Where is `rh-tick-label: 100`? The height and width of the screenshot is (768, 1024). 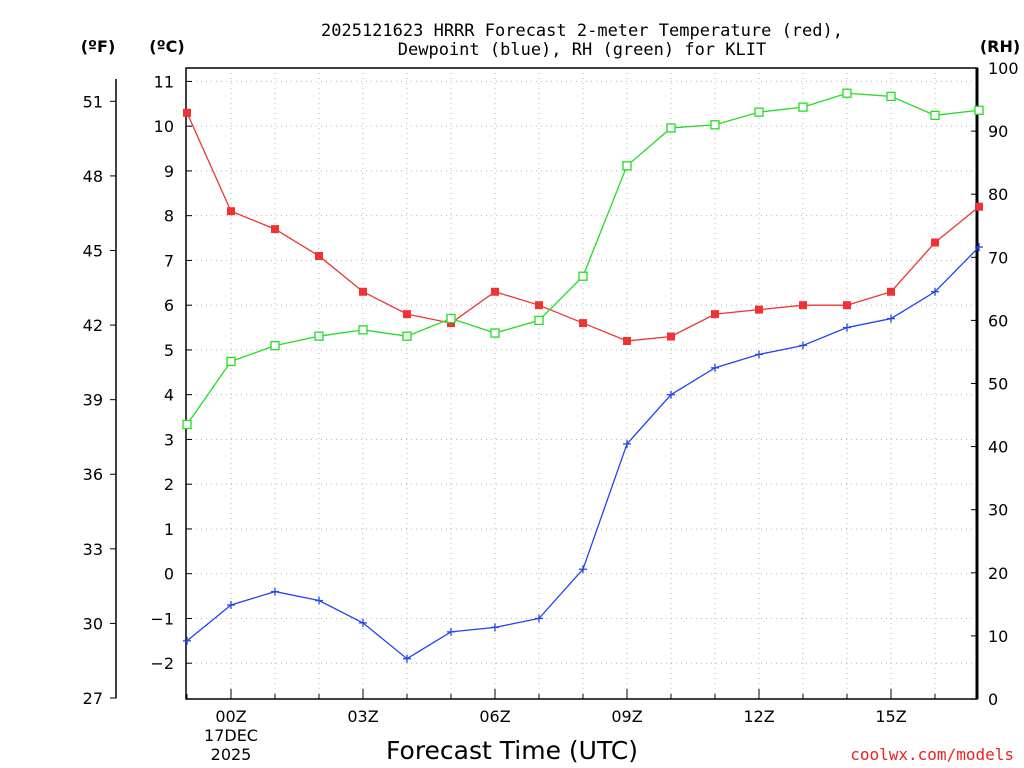
rh-tick-label: 100 is located at coordinates (1003, 68).